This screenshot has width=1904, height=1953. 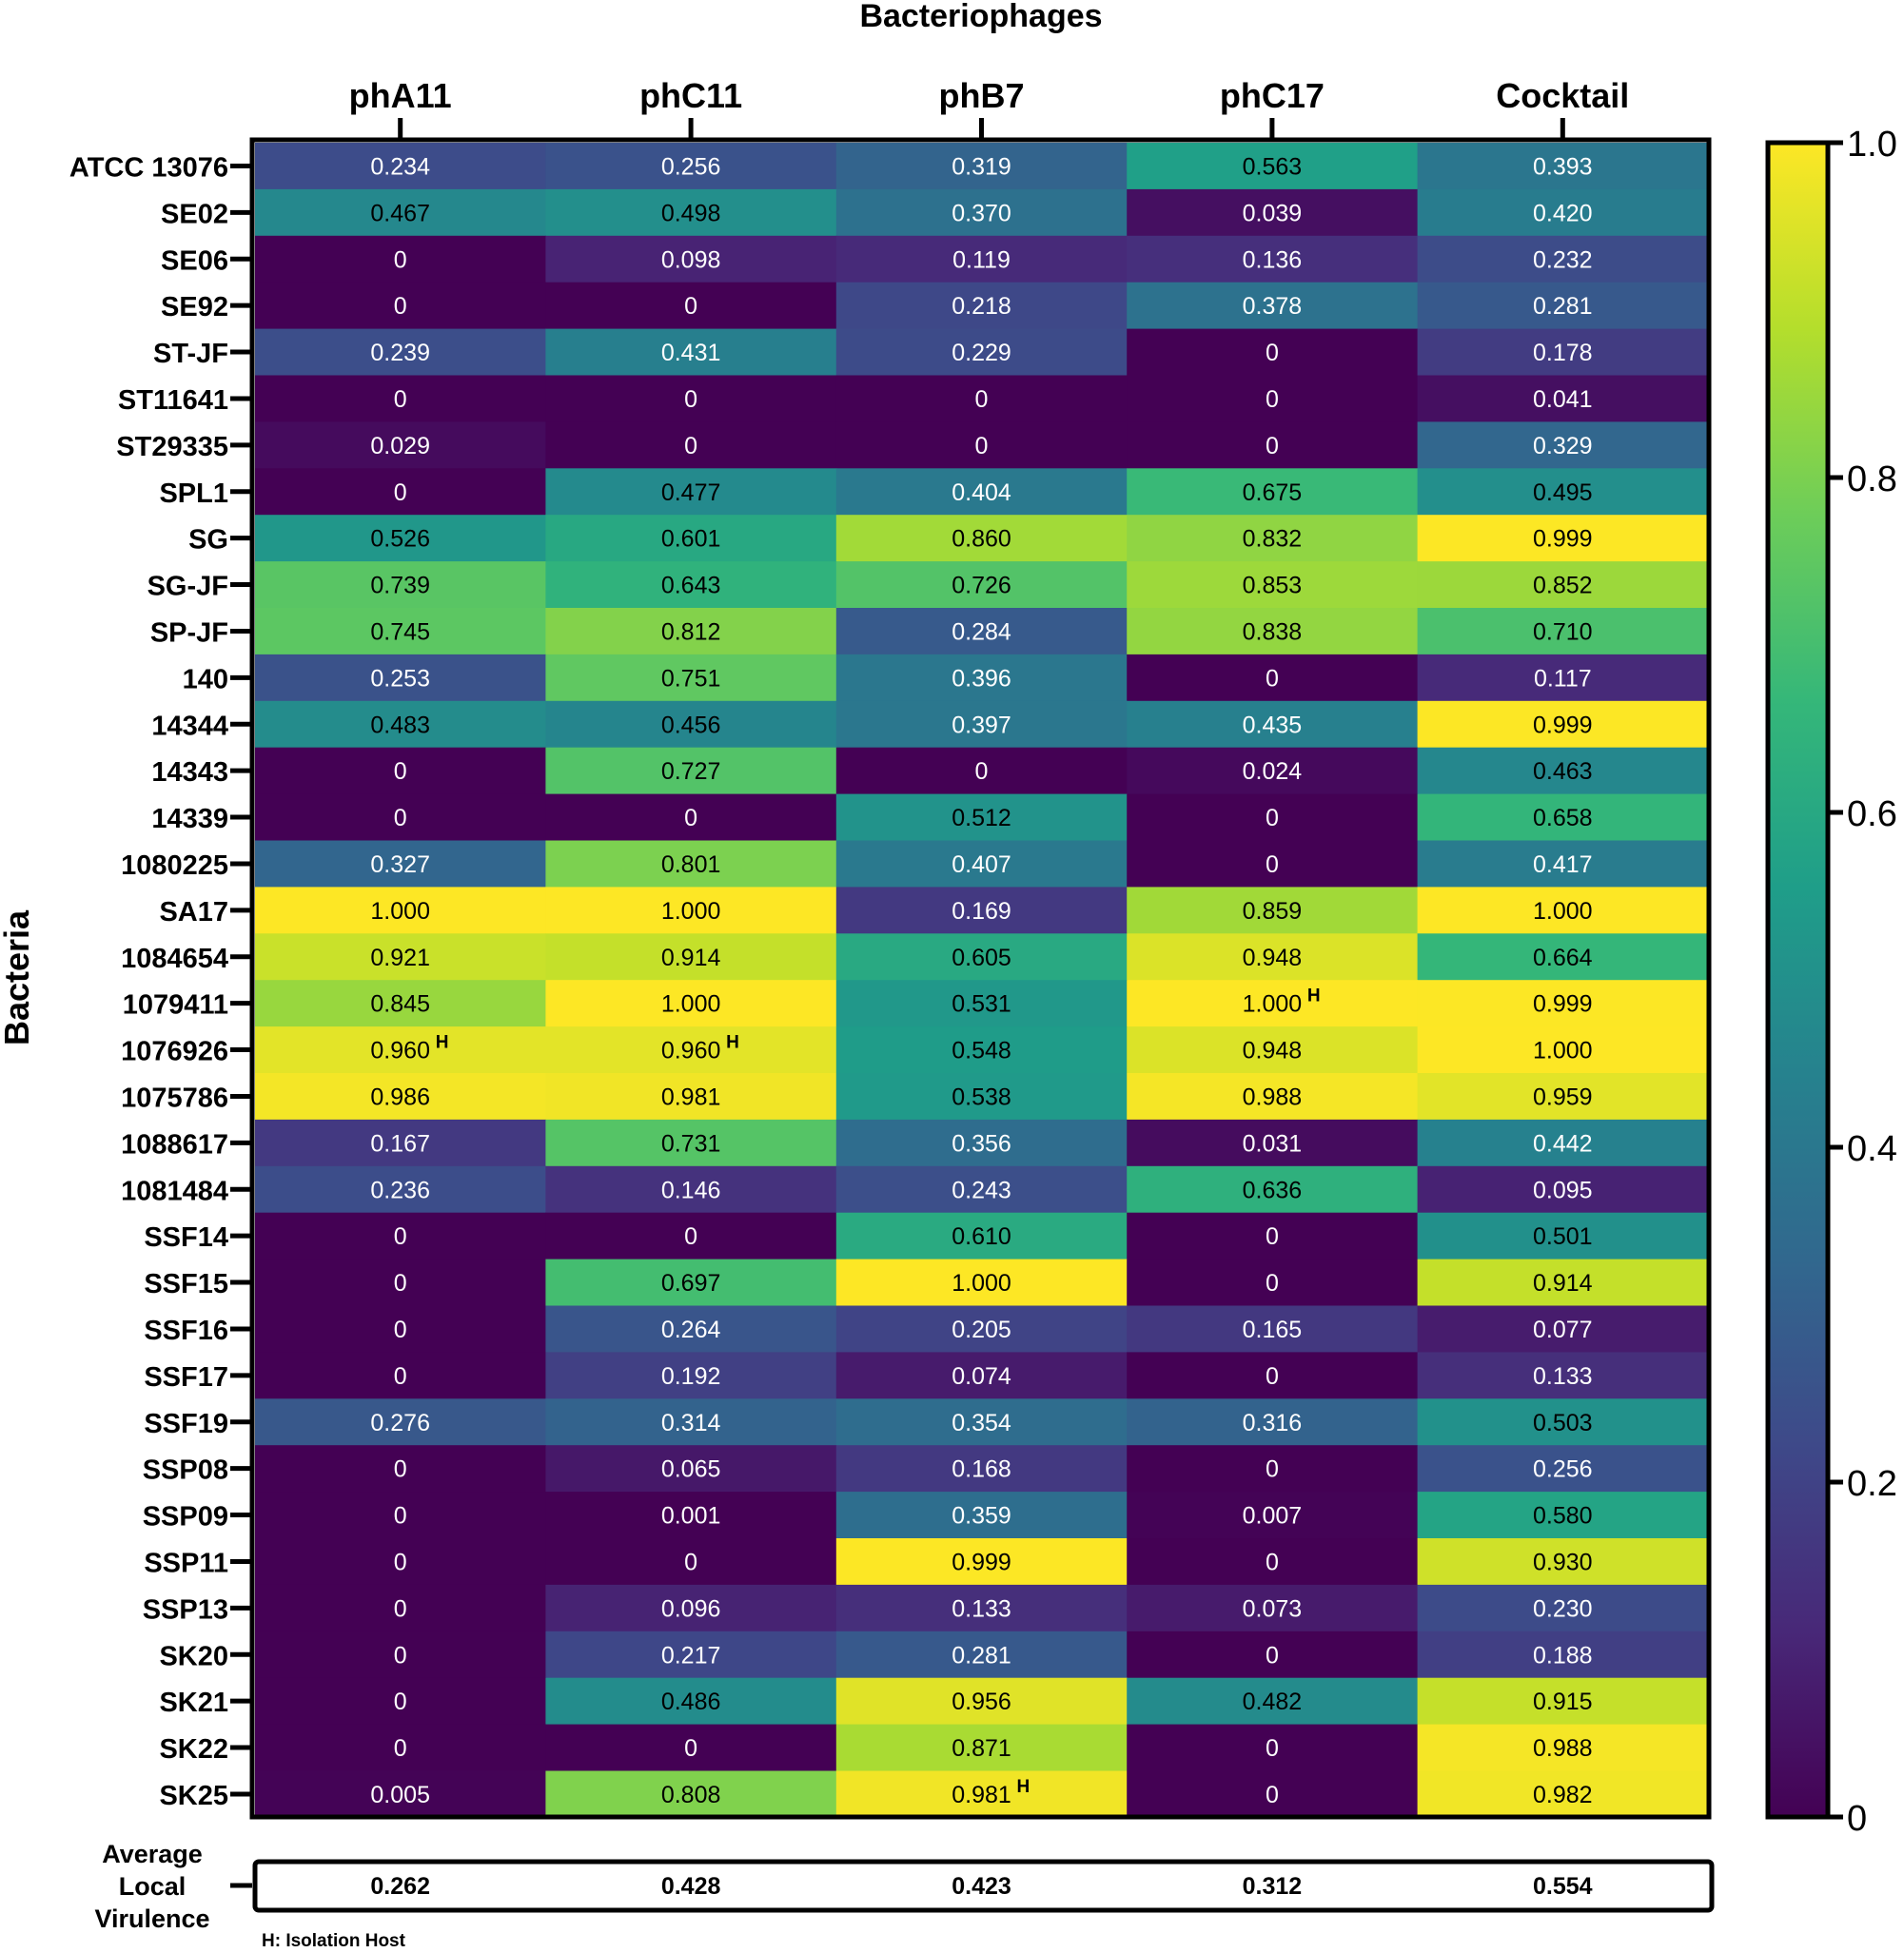 I want to click on cell-value: 0.986, so click(x=400, y=1097).